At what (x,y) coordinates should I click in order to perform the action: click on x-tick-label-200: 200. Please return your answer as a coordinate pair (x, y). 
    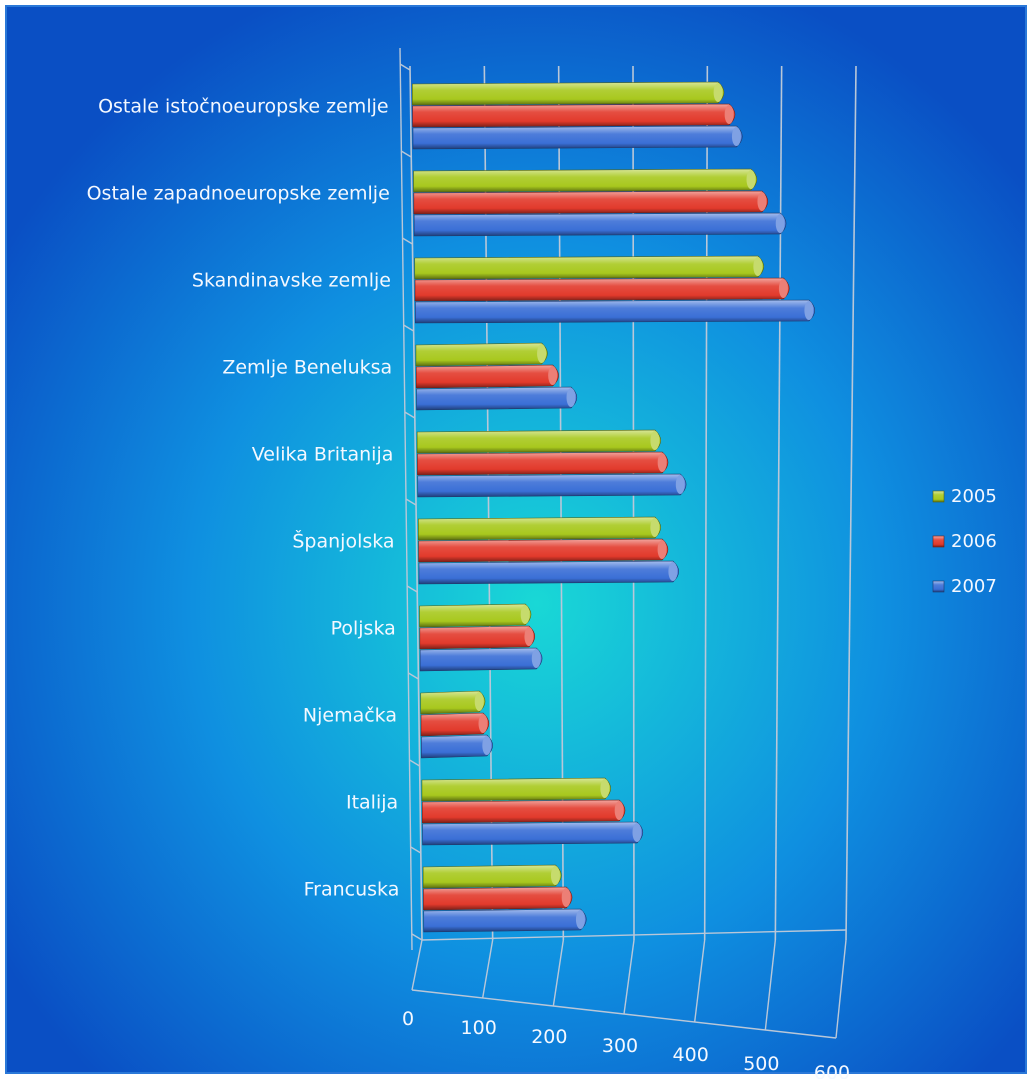
    Looking at the image, I should click on (549, 1037).